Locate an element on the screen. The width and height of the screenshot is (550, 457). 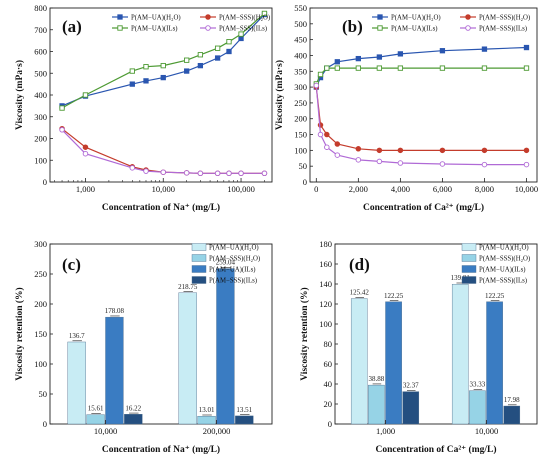
legend-label-b: P(AM−UA)(ILs) is located at coordinates (414, 29).